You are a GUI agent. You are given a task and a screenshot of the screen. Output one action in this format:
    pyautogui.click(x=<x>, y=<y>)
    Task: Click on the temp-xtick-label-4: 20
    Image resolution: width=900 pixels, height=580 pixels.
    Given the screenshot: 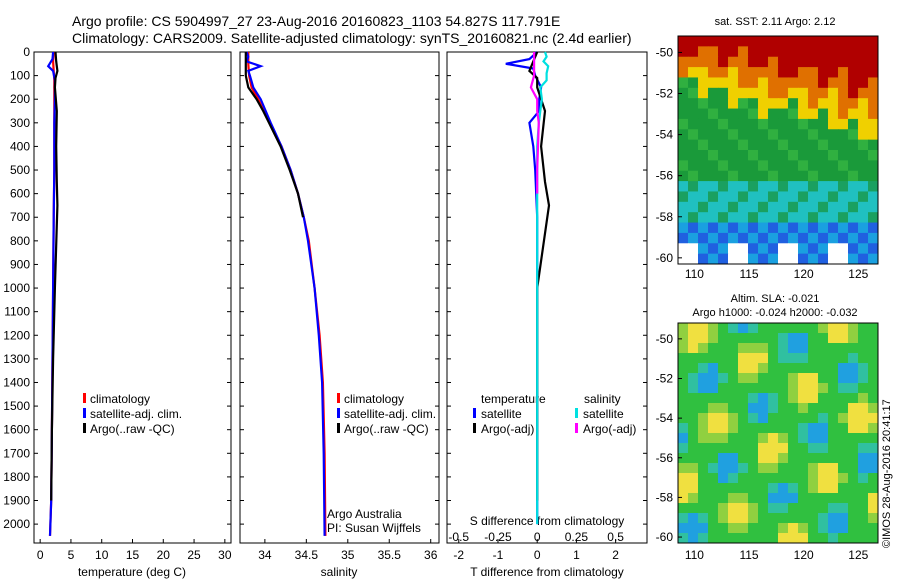 What is the action you would take?
    pyautogui.click(x=164, y=555)
    